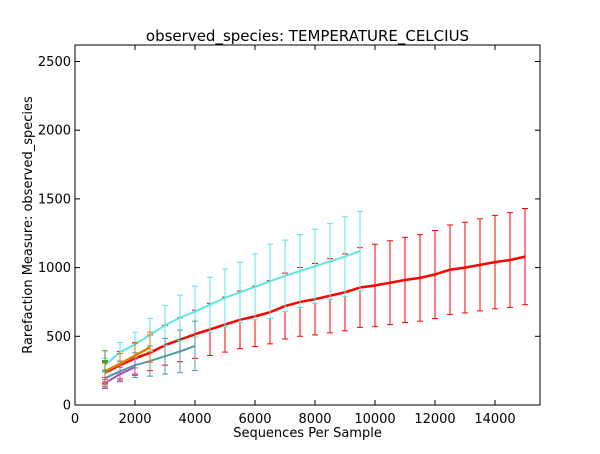 The image size is (600, 454). What do you see at coordinates (374, 419) in the screenshot?
I see `x-tick-label: 10000` at bounding box center [374, 419].